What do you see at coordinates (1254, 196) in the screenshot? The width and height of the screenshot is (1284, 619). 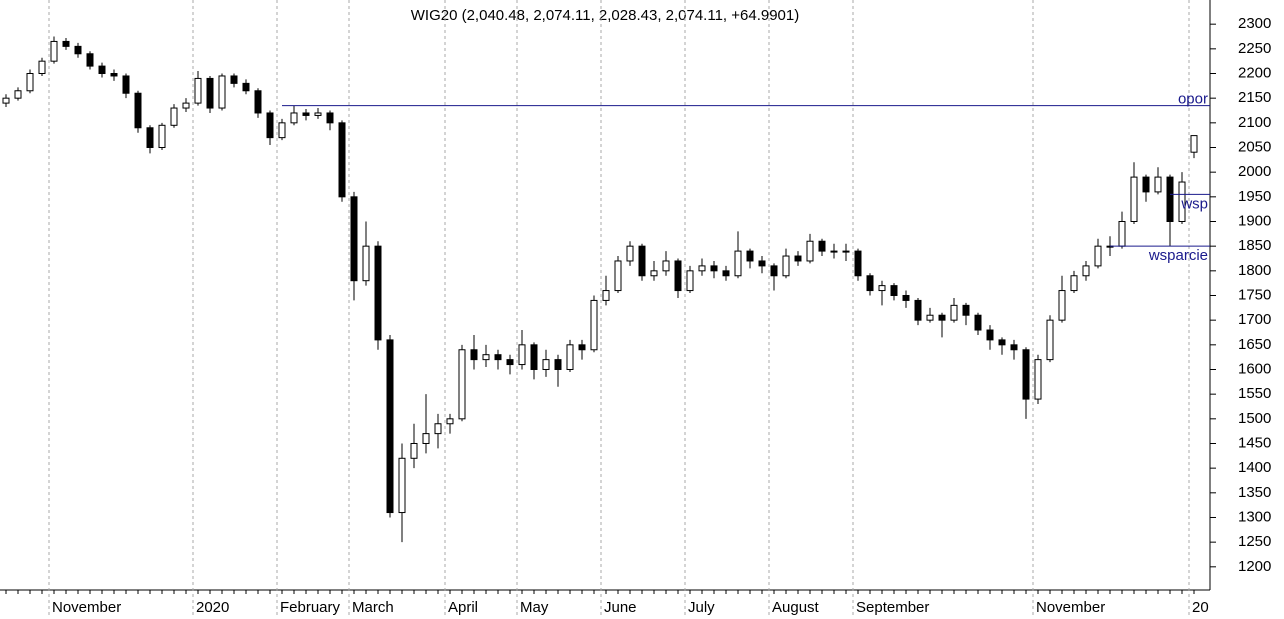 I see `y-tick-label: 1950` at bounding box center [1254, 196].